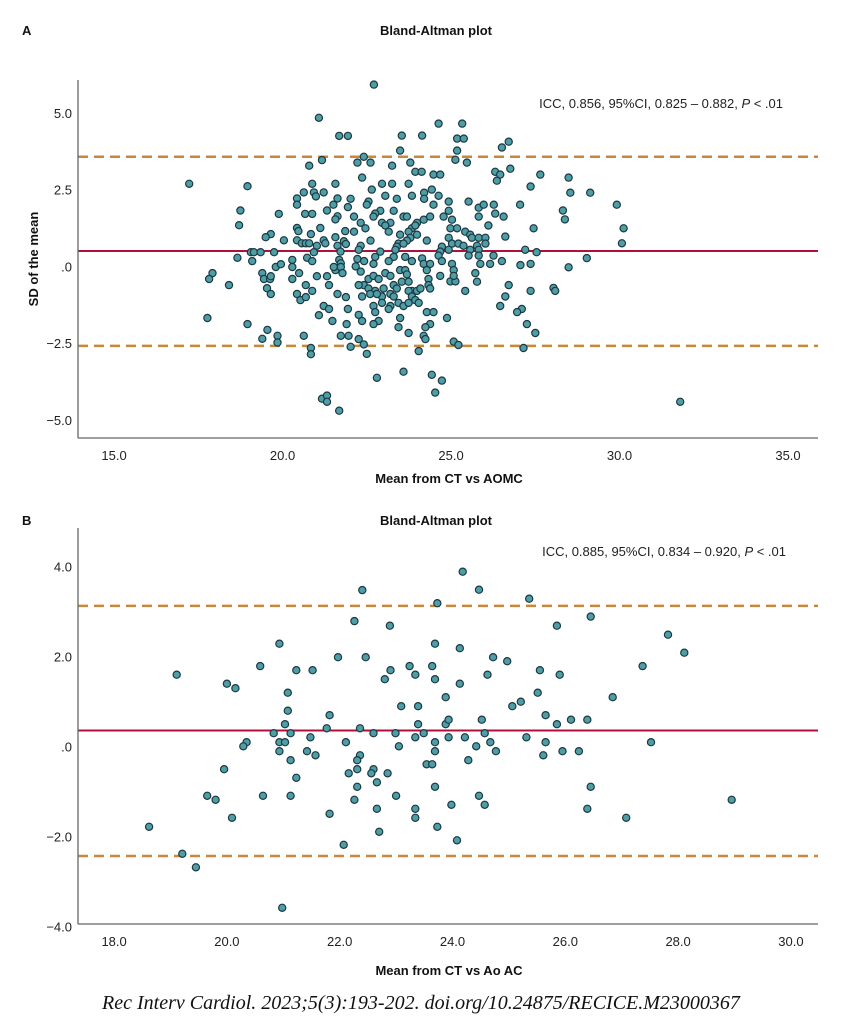 This screenshot has width=842, height=1028. Describe the element at coordinates (27, 30) in the screenshot. I see `panel-letter: A` at that location.